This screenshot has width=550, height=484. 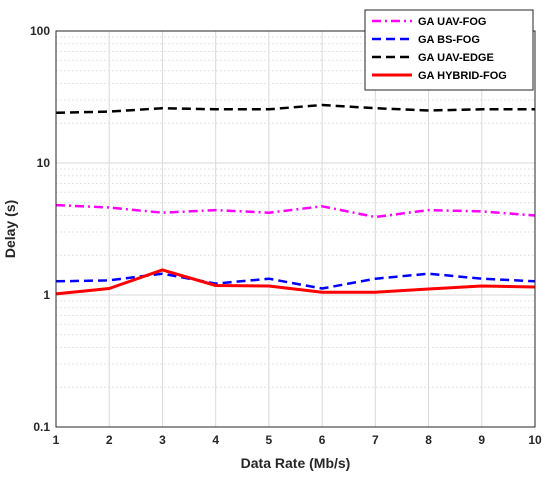 I want to click on legend-label-ga-uav-fog: GA UAV-FOG, so click(x=452, y=22).